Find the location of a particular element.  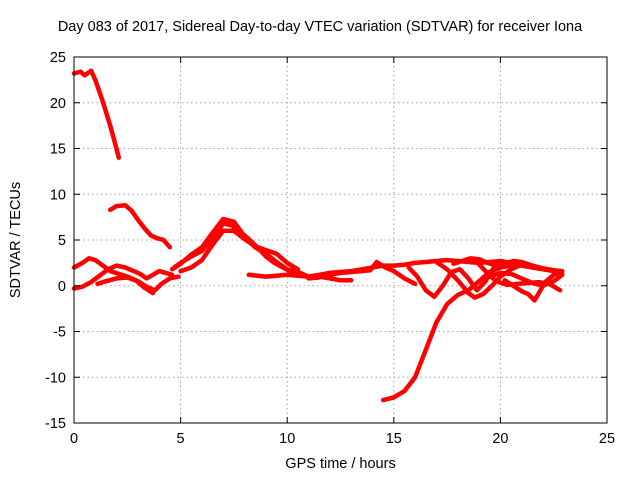

y-tick-label: -5 is located at coordinates (59, 333).